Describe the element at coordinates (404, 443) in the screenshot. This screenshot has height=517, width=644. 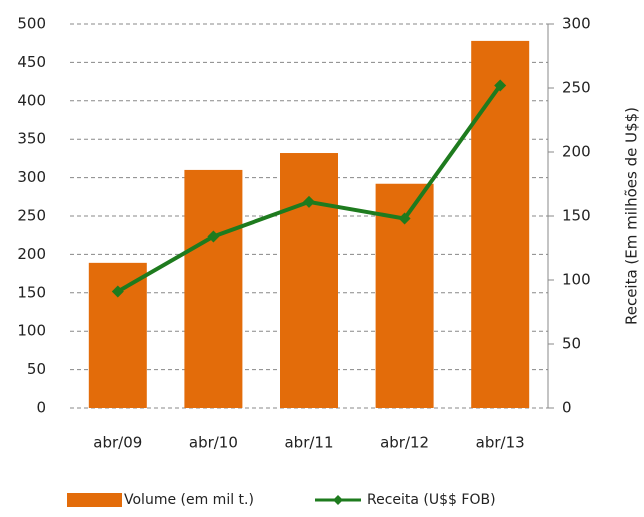
I see `x-tick-label: abr/12` at that location.